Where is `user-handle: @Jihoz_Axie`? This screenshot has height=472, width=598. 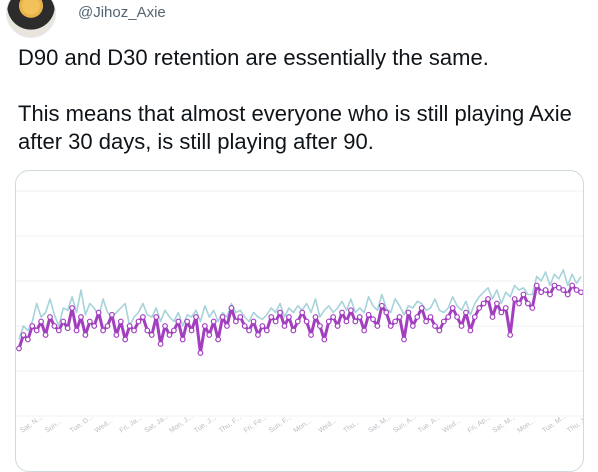 user-handle: @Jihoz_Axie is located at coordinates (122, 12).